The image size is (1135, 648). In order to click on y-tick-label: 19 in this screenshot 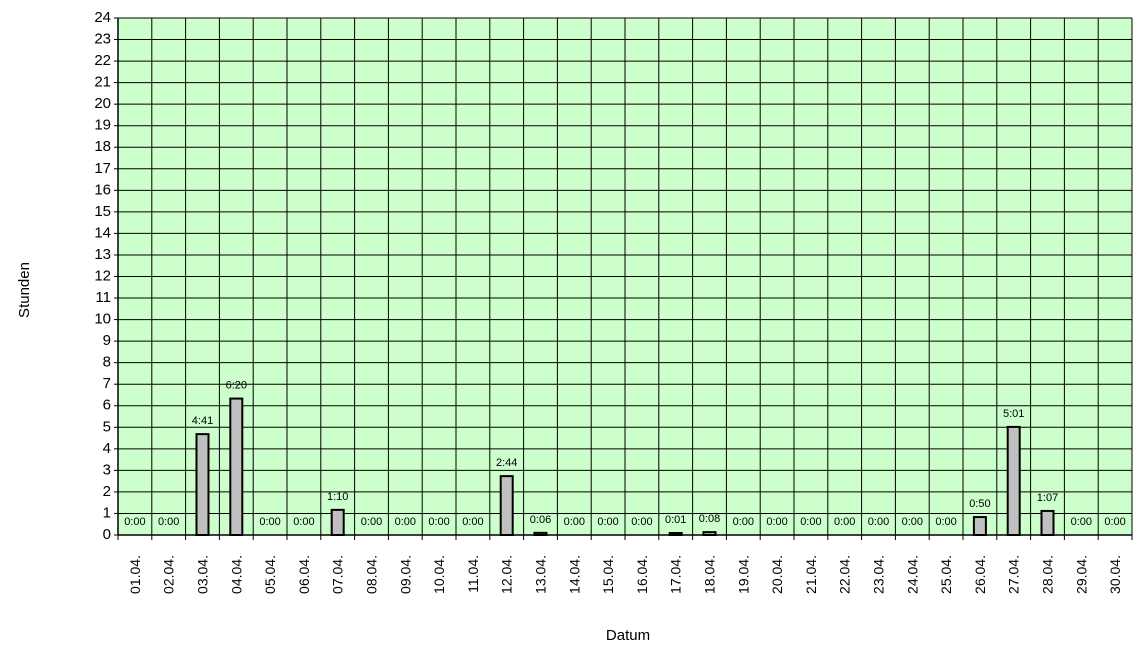, I will do `click(102, 125)`.